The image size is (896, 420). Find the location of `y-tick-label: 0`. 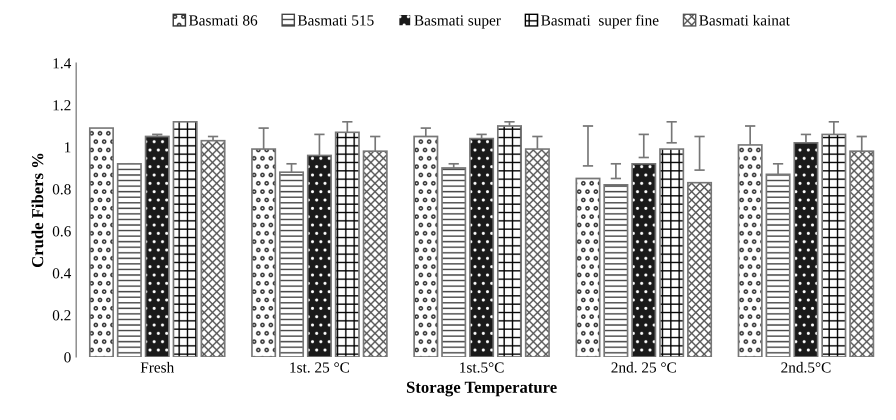

y-tick-label: 0 is located at coordinates (67, 357).